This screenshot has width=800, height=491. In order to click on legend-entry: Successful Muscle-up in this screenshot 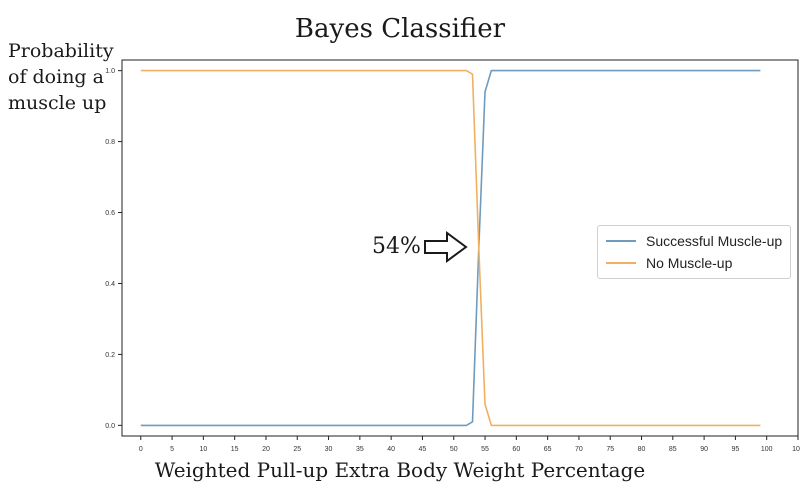, I will do `click(694, 241)`.